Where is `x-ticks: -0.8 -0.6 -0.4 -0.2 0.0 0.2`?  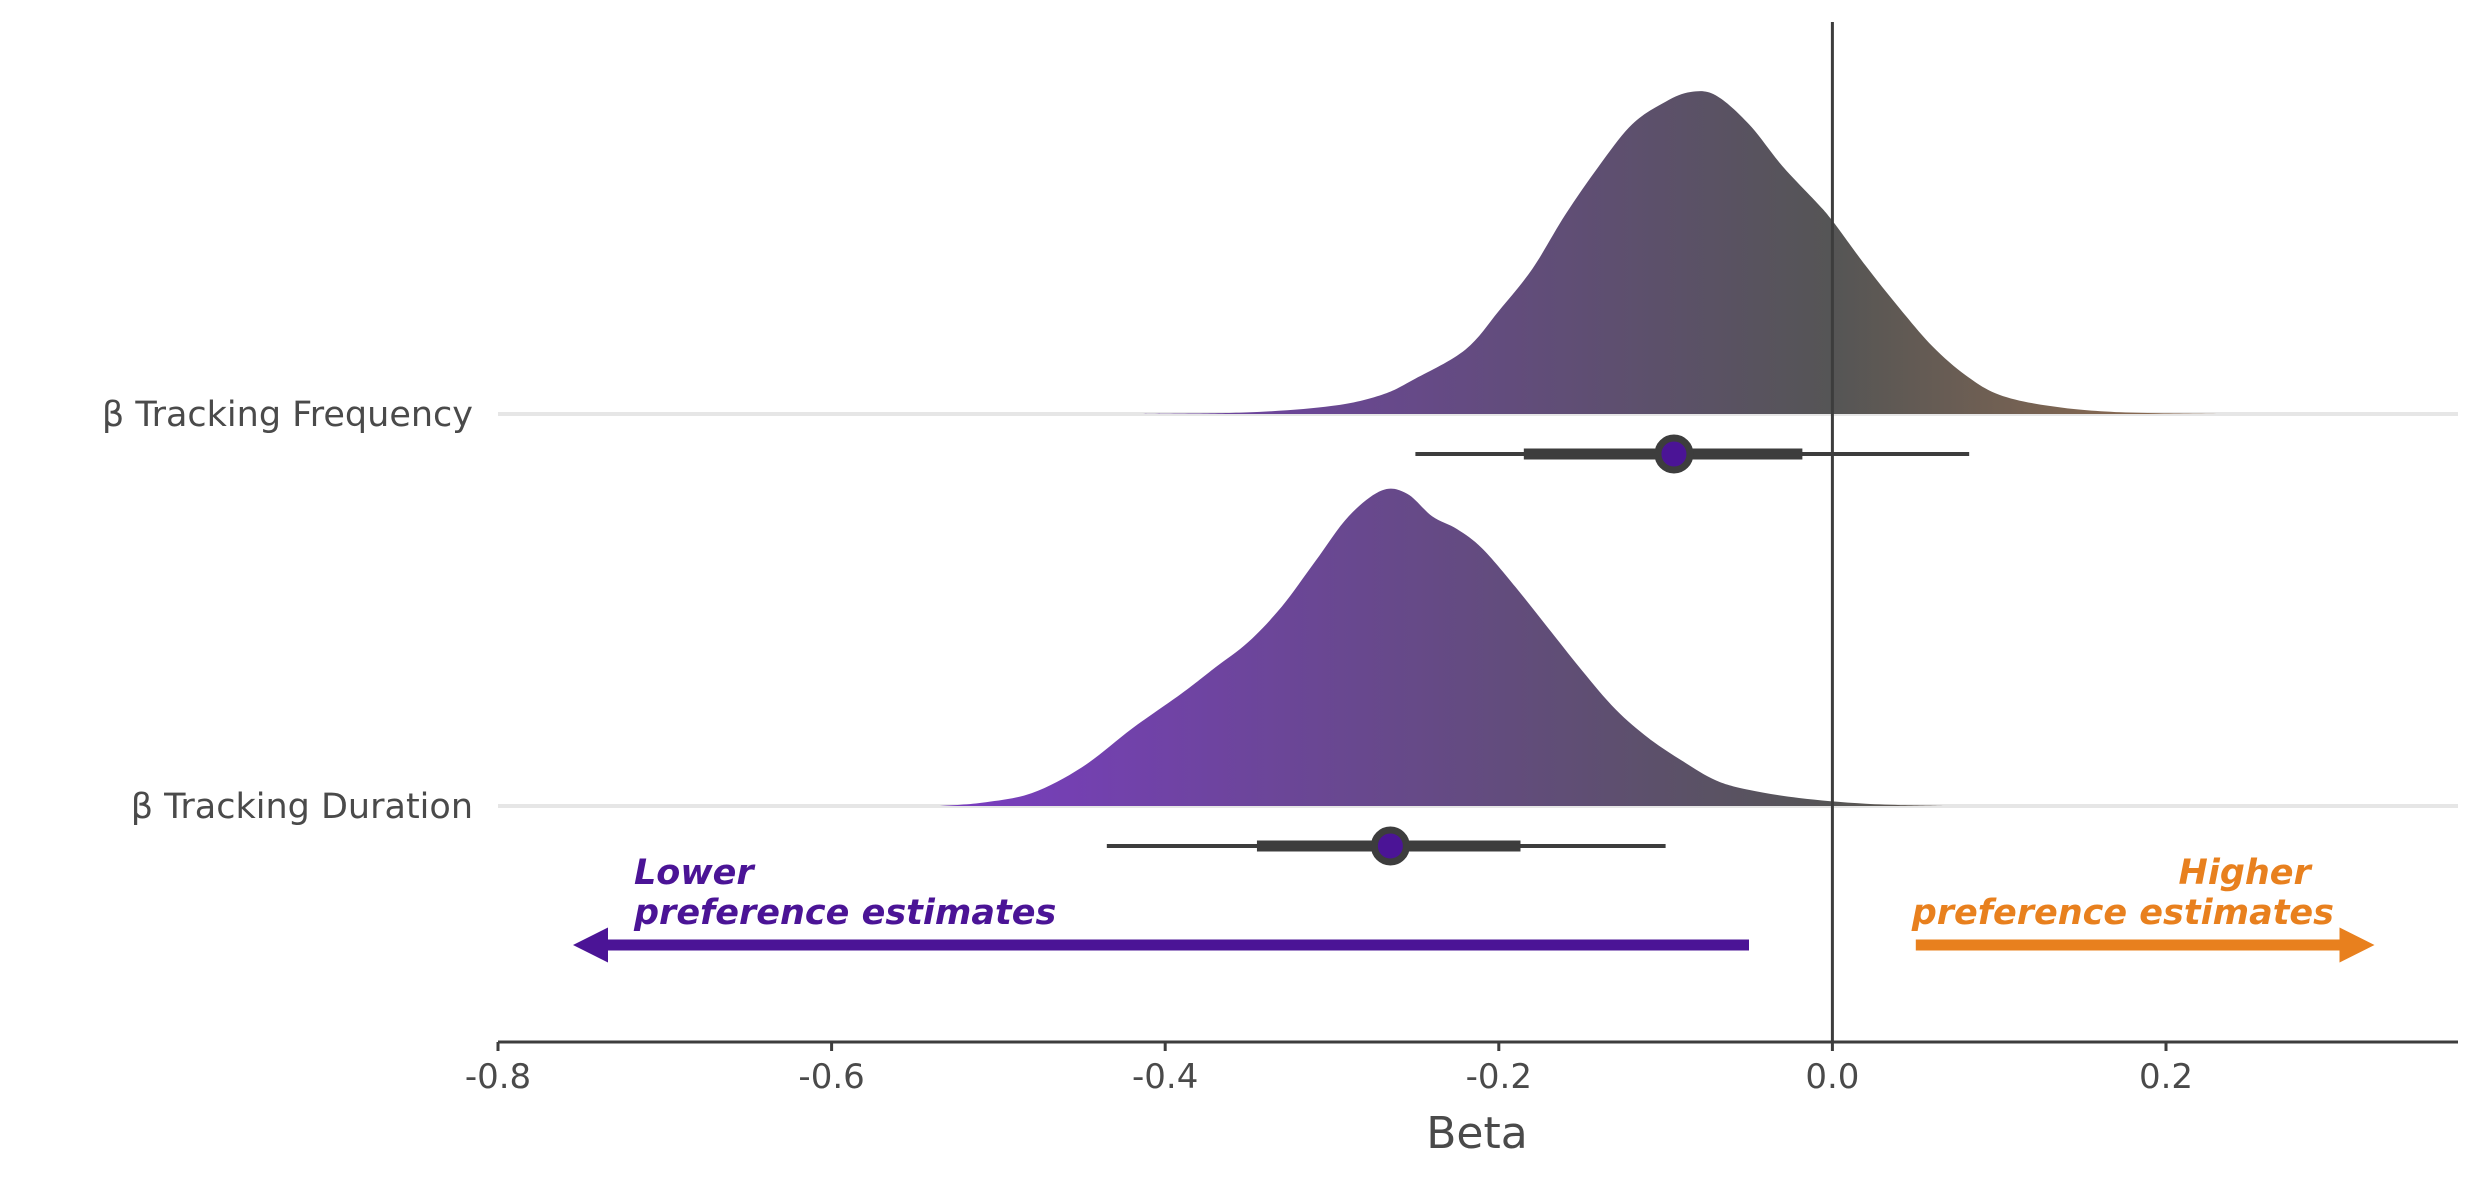 x-ticks: -0.8 -0.6 -0.4 -0.2 0.0 0.2 is located at coordinates (1329, 1069).